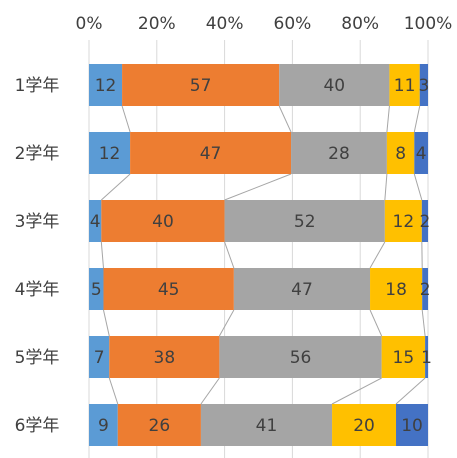  What do you see at coordinates (37, 154) in the screenshot?
I see `category-label: 2学年` at bounding box center [37, 154].